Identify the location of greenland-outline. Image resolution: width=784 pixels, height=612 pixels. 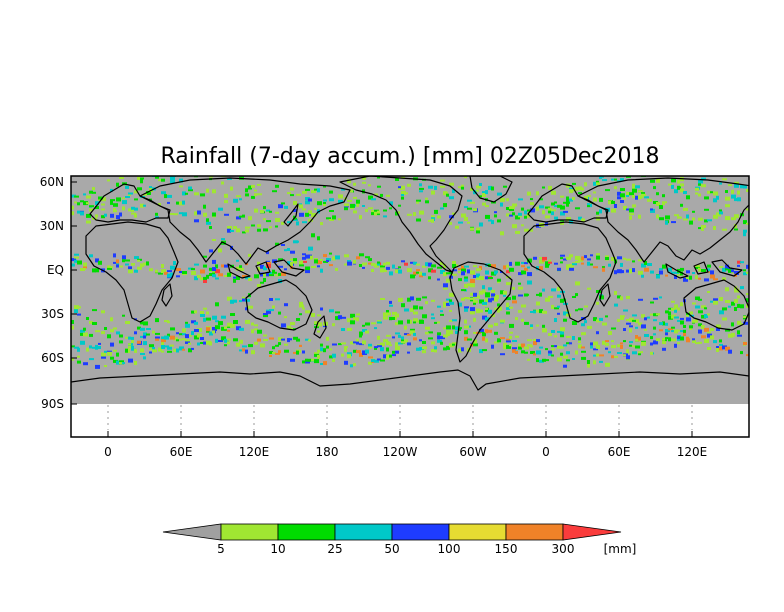
(491, 189).